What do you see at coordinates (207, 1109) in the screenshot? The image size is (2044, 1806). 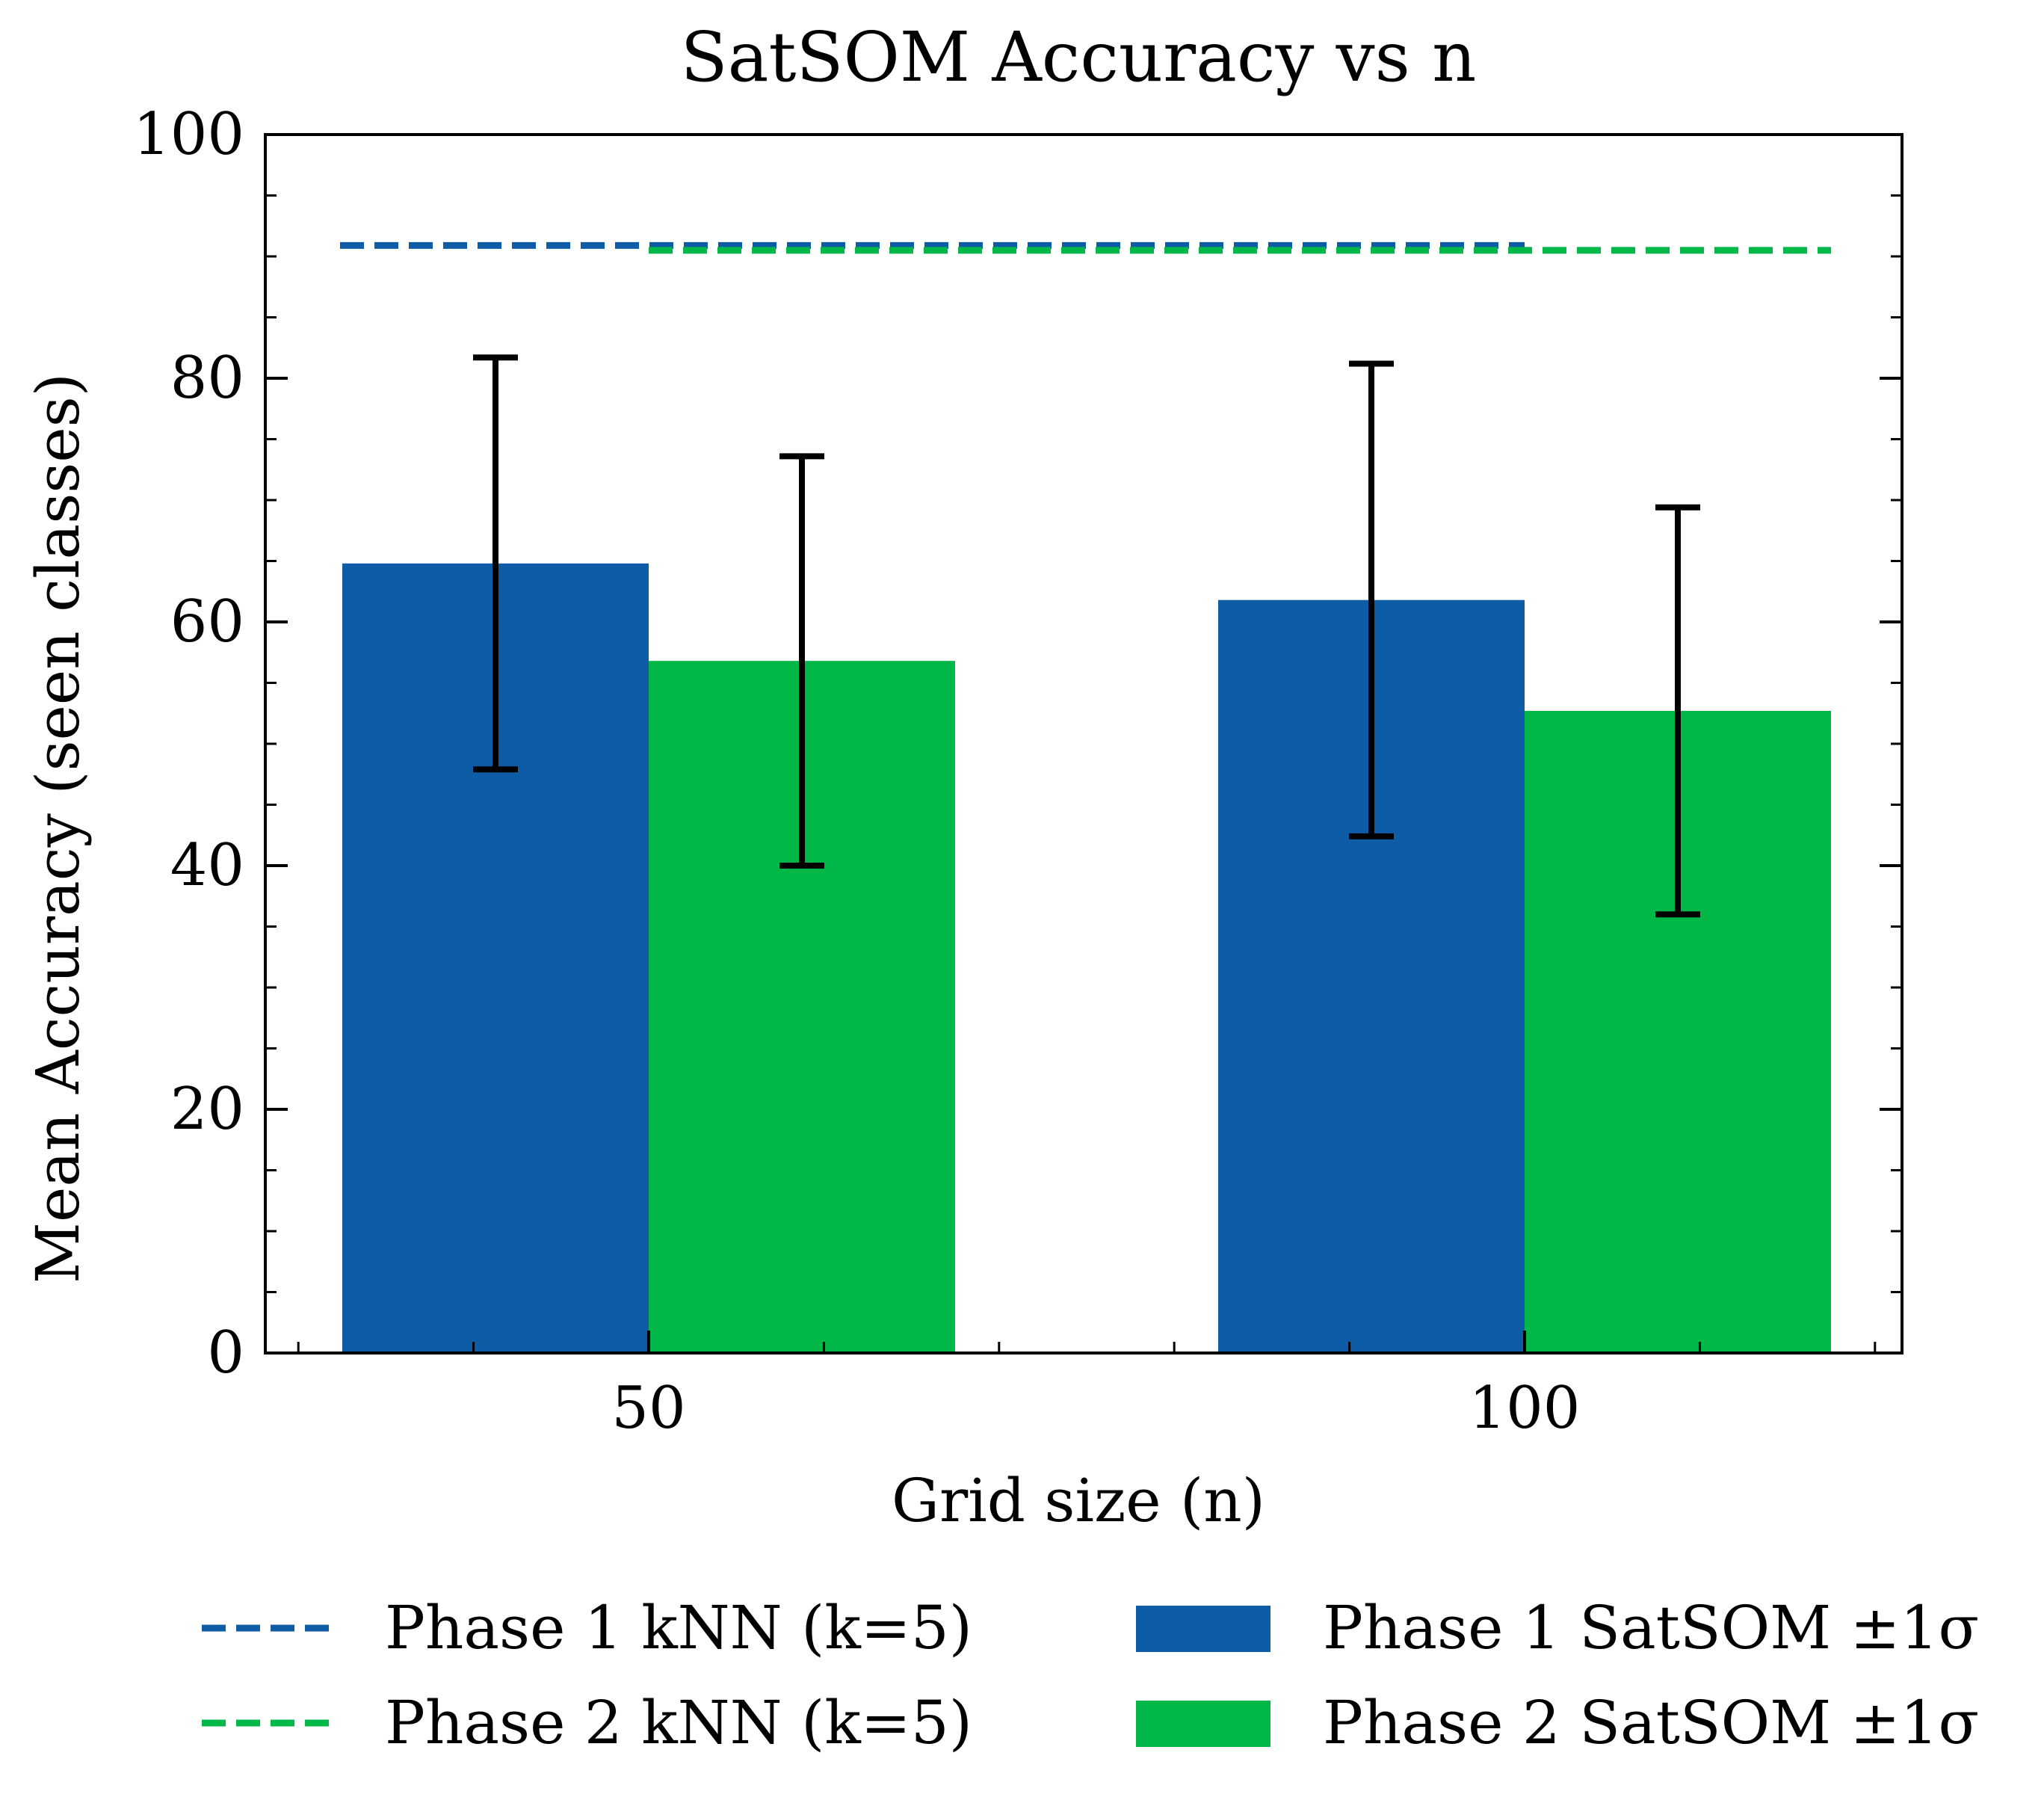 I see `y-tick-label: 20` at bounding box center [207, 1109].